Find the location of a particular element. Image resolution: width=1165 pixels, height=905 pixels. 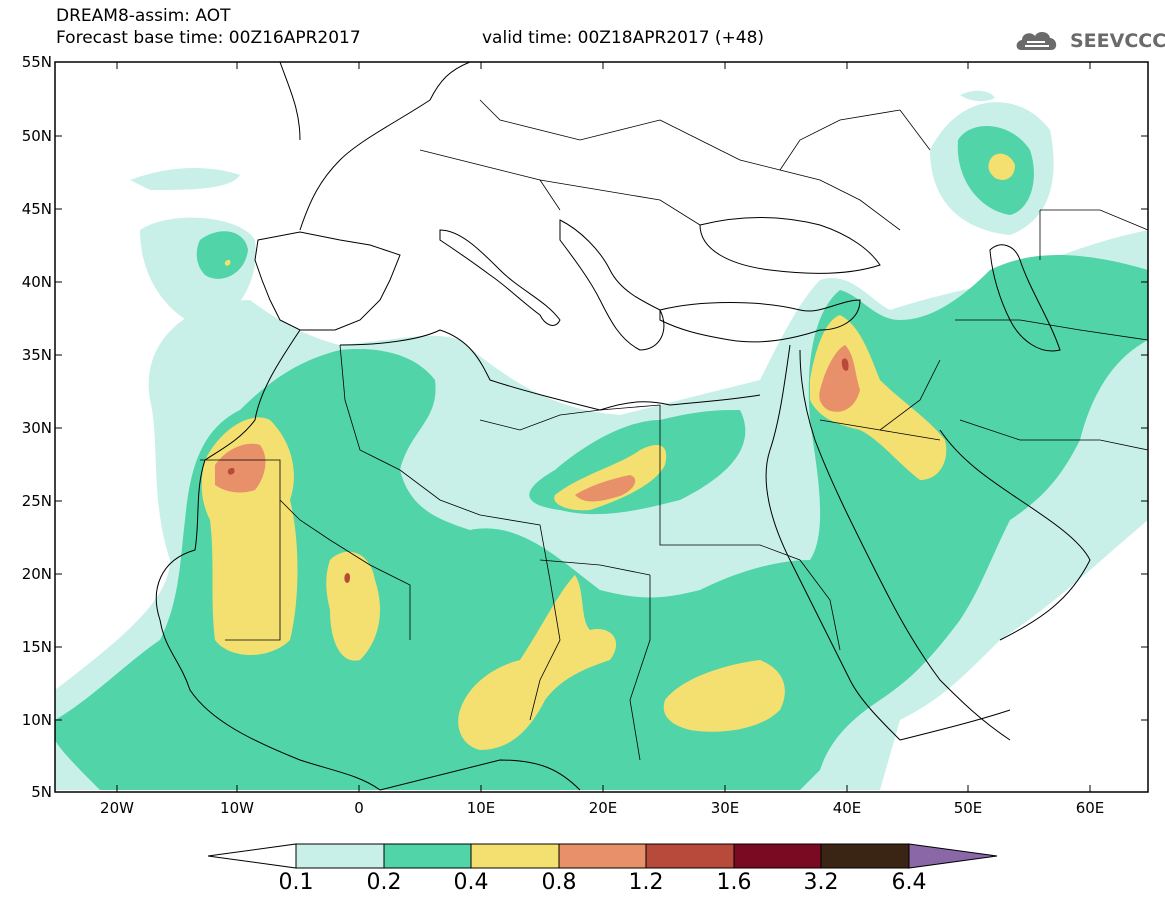

lon-label: 30E is located at coordinates (725, 808).